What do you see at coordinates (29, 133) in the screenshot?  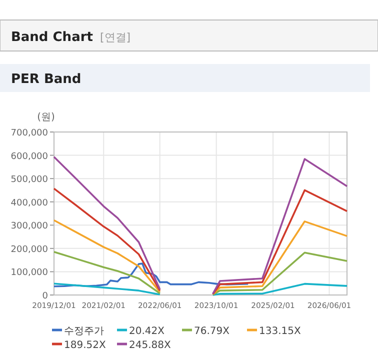 I see `y-tick-label: 700,000` at bounding box center [29, 133].